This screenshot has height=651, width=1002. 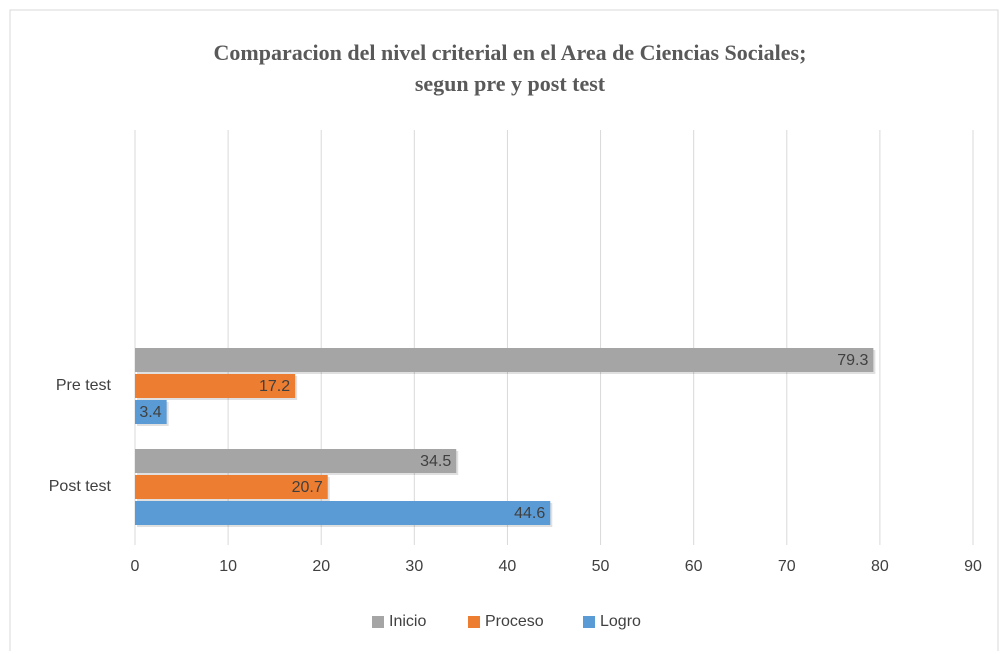 What do you see at coordinates (80, 486) in the screenshot?
I see `y-tick-label: Post test` at bounding box center [80, 486].